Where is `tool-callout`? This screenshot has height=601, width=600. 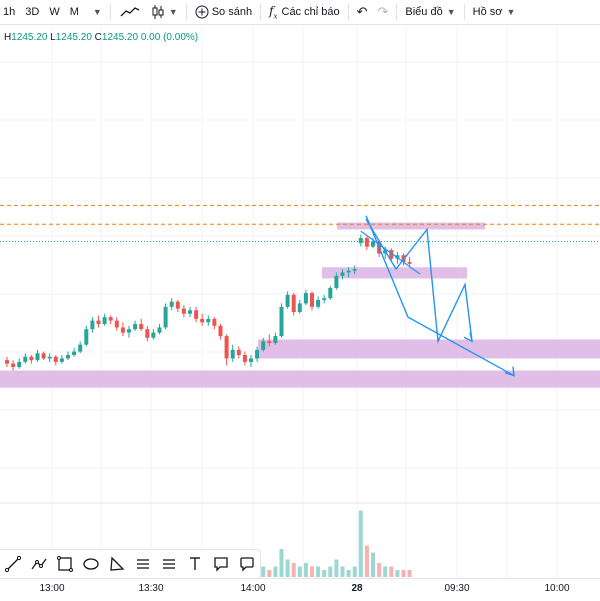
tool-callout is located at coordinates (221, 564).